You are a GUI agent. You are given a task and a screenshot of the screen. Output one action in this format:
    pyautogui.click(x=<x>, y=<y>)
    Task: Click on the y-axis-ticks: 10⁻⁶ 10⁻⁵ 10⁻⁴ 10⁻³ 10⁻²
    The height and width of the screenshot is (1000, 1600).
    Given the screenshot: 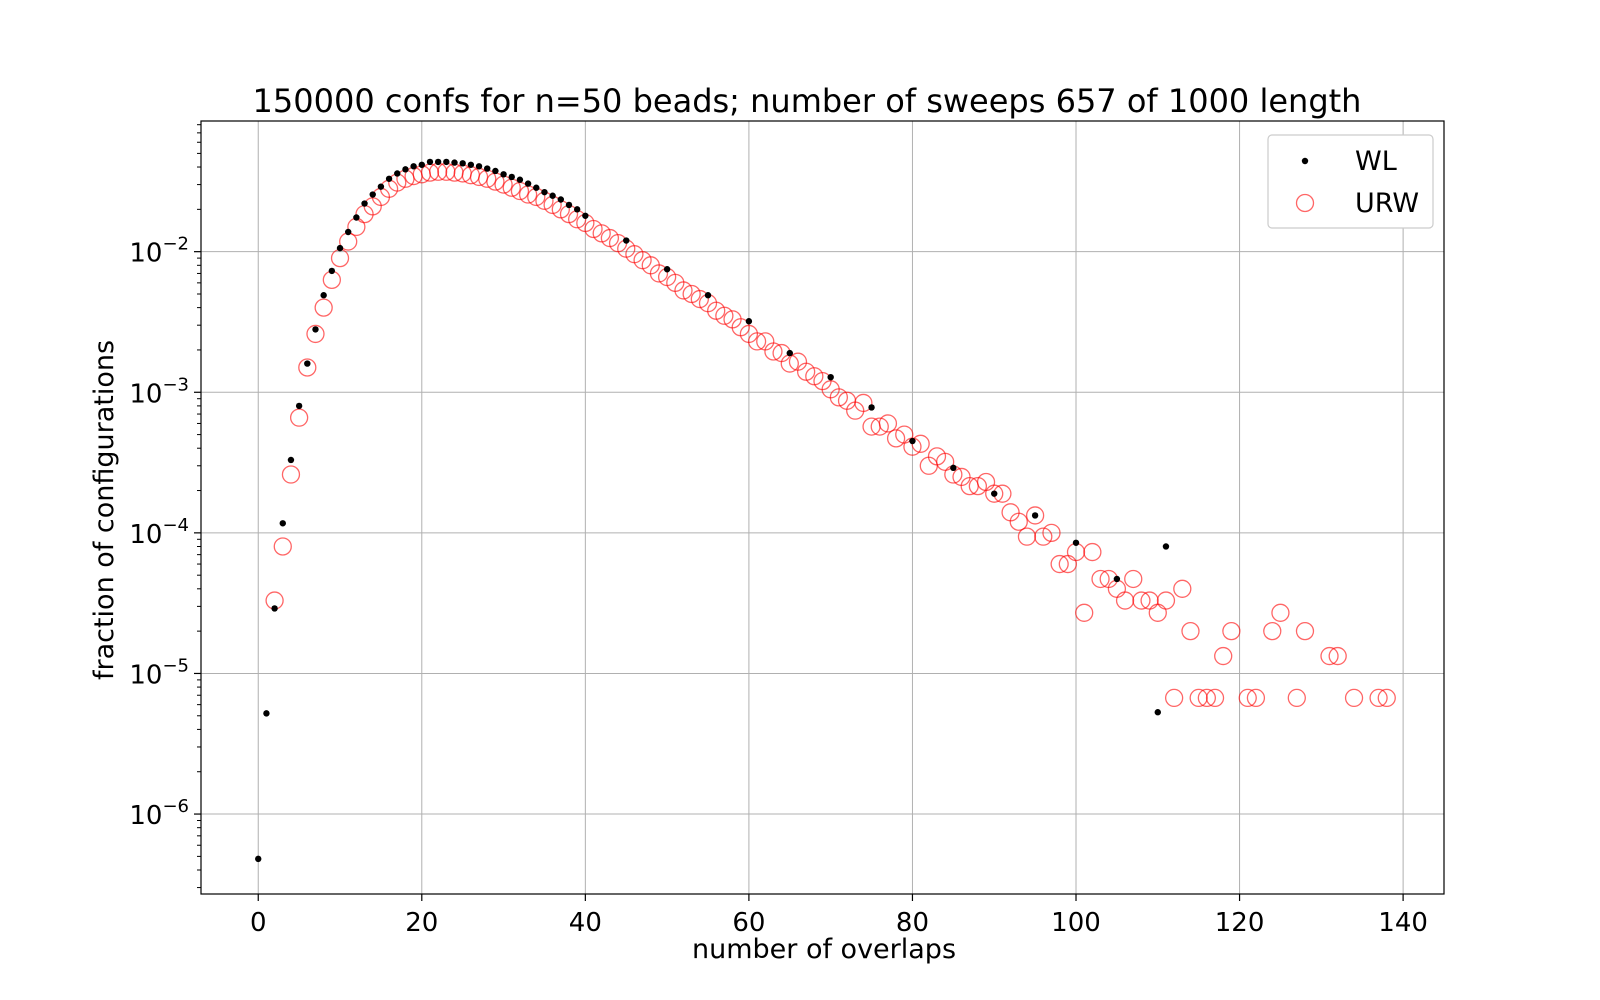 What is the action you would take?
    pyautogui.click(x=165, y=506)
    